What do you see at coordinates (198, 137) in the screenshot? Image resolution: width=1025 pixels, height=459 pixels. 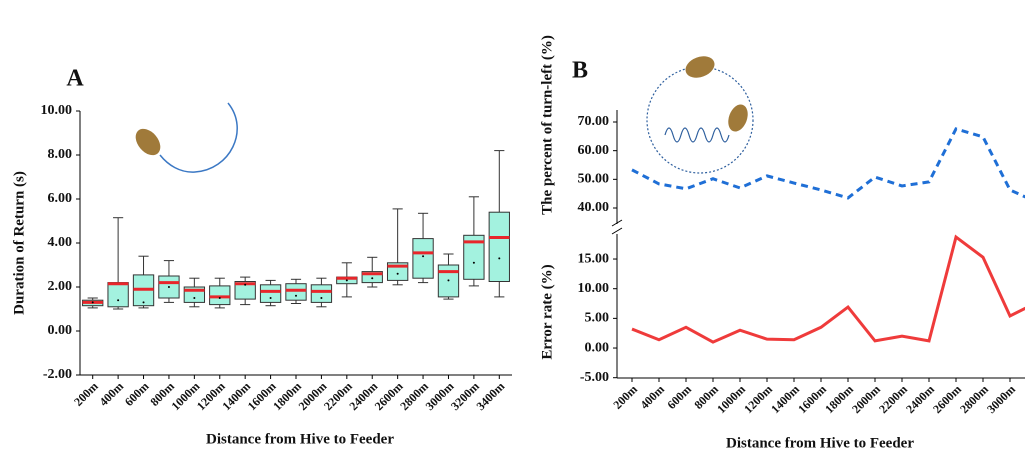 I see `decor-arrow` at bounding box center [198, 137].